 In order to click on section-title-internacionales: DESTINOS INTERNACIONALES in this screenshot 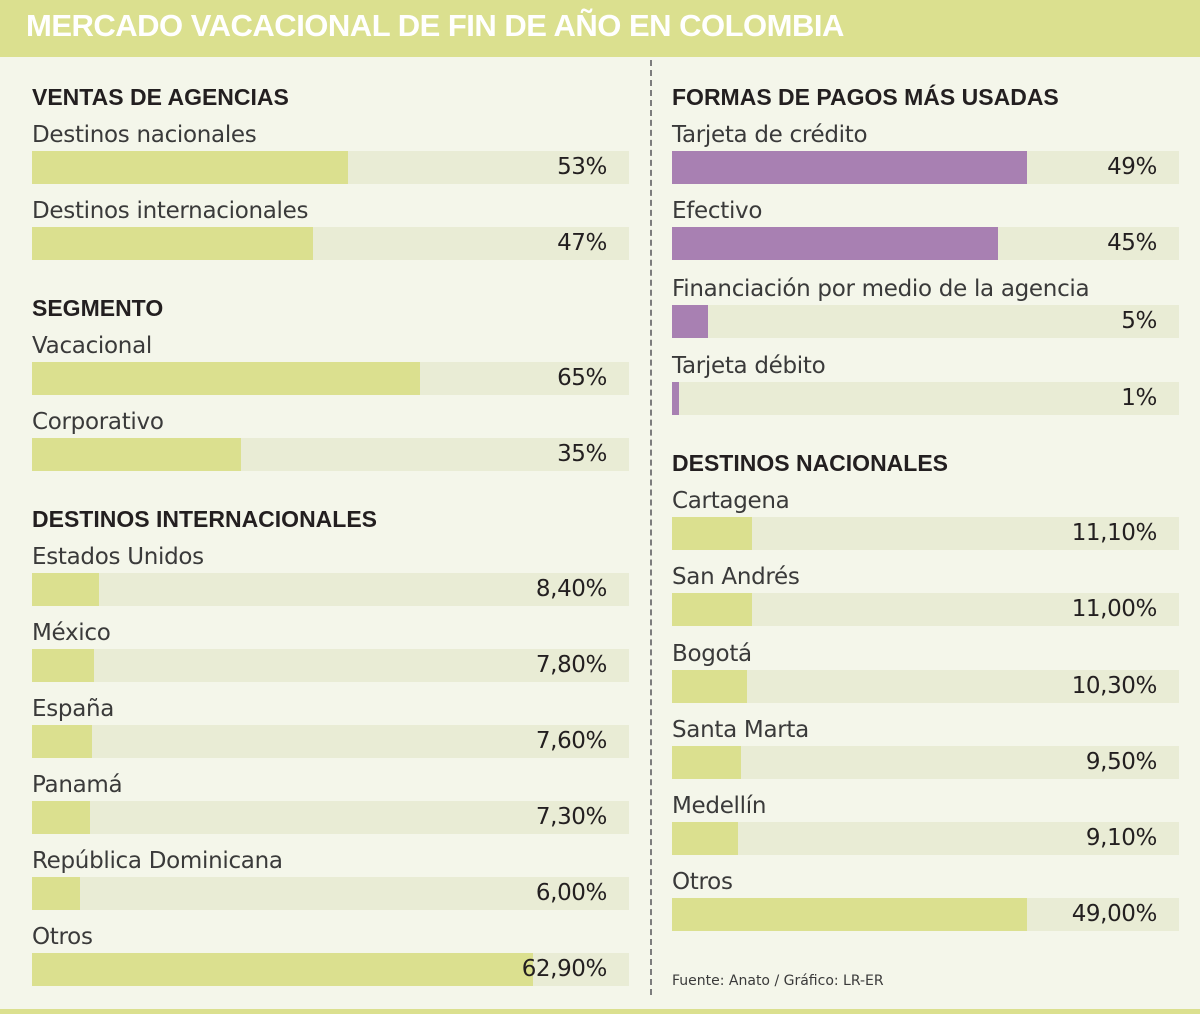, I will do `click(205, 519)`.